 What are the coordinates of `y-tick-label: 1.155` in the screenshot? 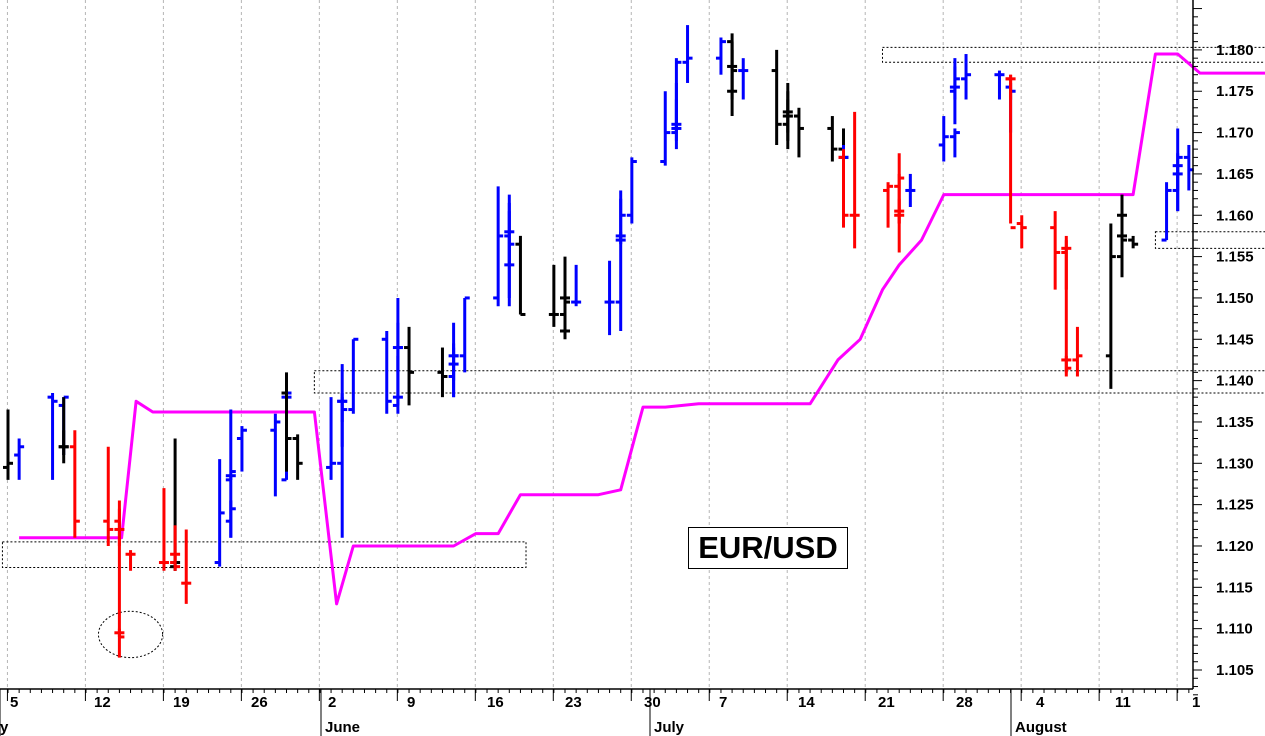 It's located at (1235, 257).